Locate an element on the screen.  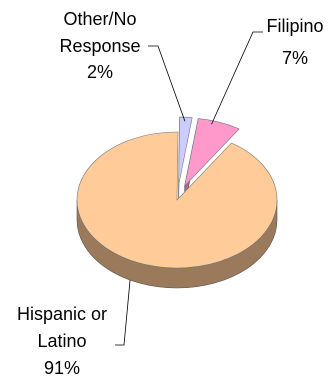
label-hispanic-line1: Hispanic or is located at coordinates (62, 314).